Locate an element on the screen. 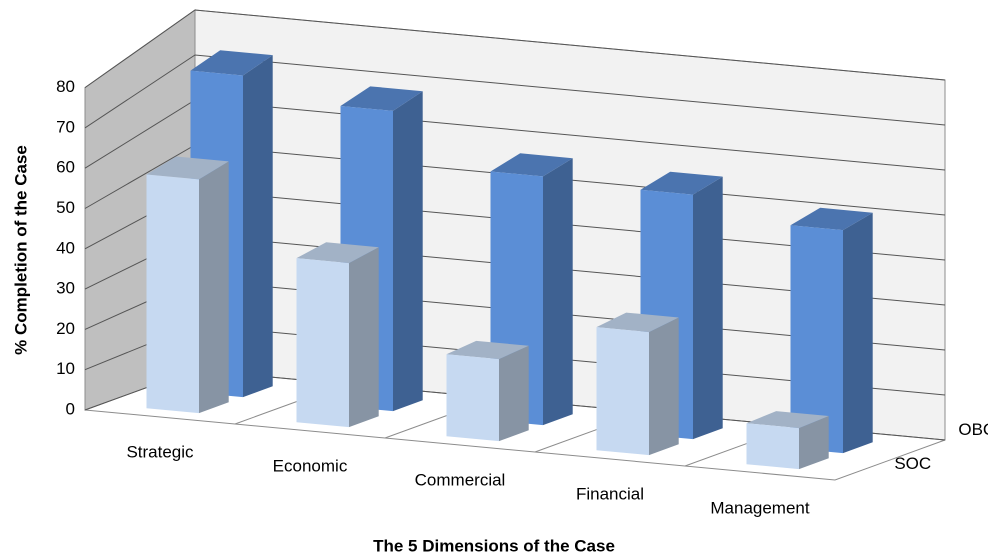 This screenshot has width=988, height=560. y-tick-label: 10 is located at coordinates (65, 368).